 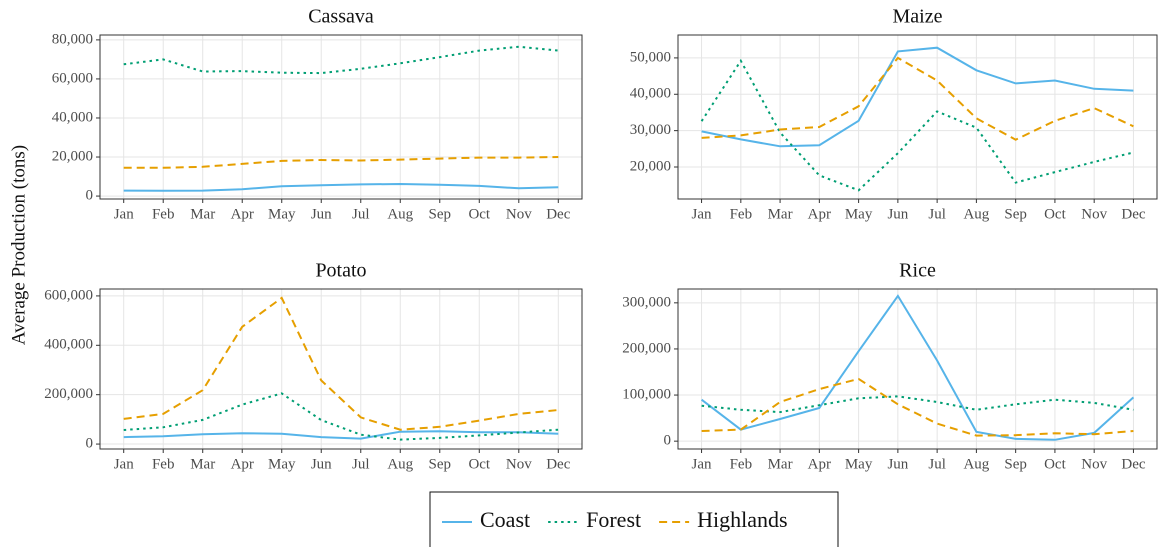 I want to click on y-axis-label: Average Production (tons), so click(x=18, y=245).